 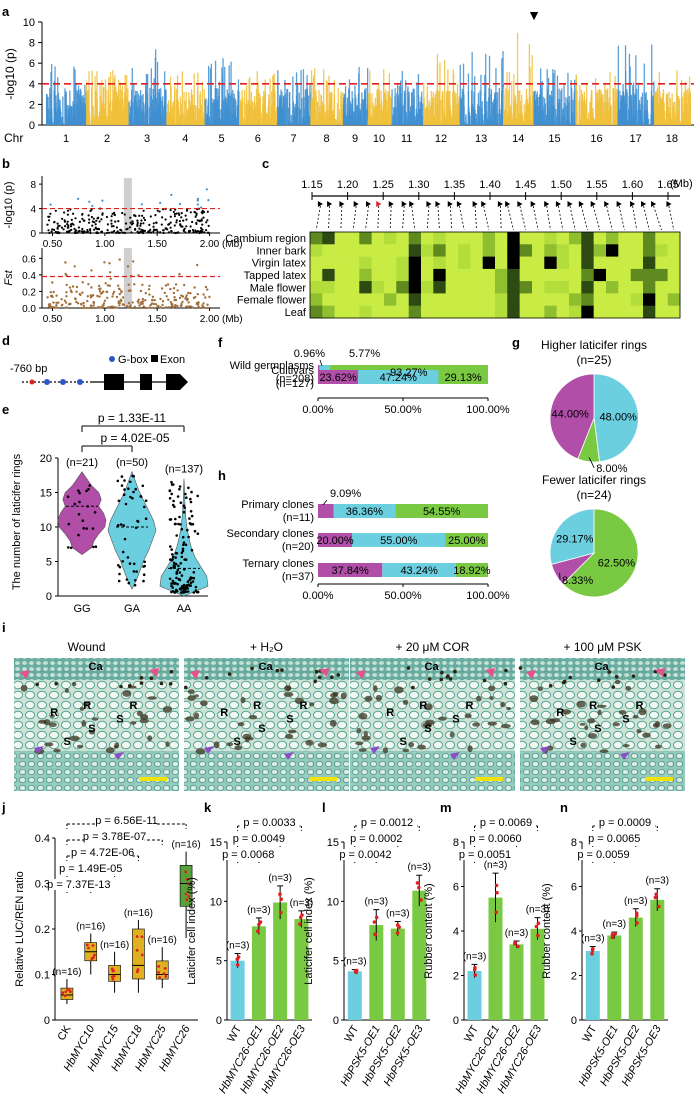 What do you see at coordinates (272, 366) in the screenshot?
I see `row-label: Wild germplasms` at bounding box center [272, 366].